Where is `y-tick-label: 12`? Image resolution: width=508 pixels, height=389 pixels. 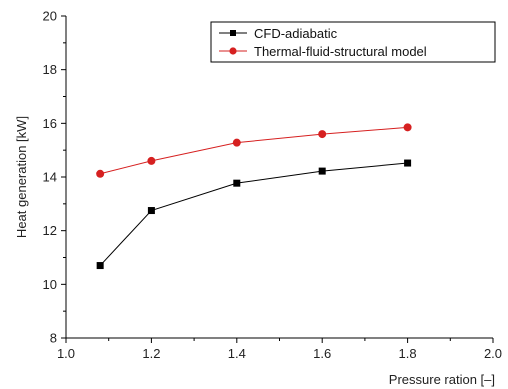
y-tick-label: 12 is located at coordinates (50, 230).